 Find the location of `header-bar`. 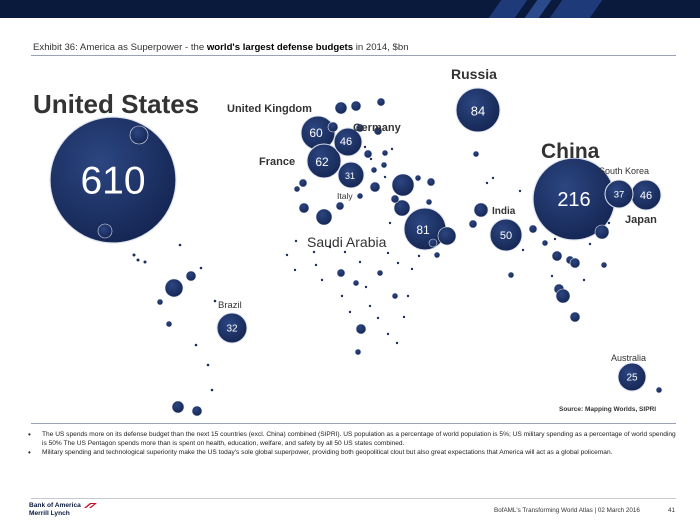

header-bar is located at coordinates (350, 9).